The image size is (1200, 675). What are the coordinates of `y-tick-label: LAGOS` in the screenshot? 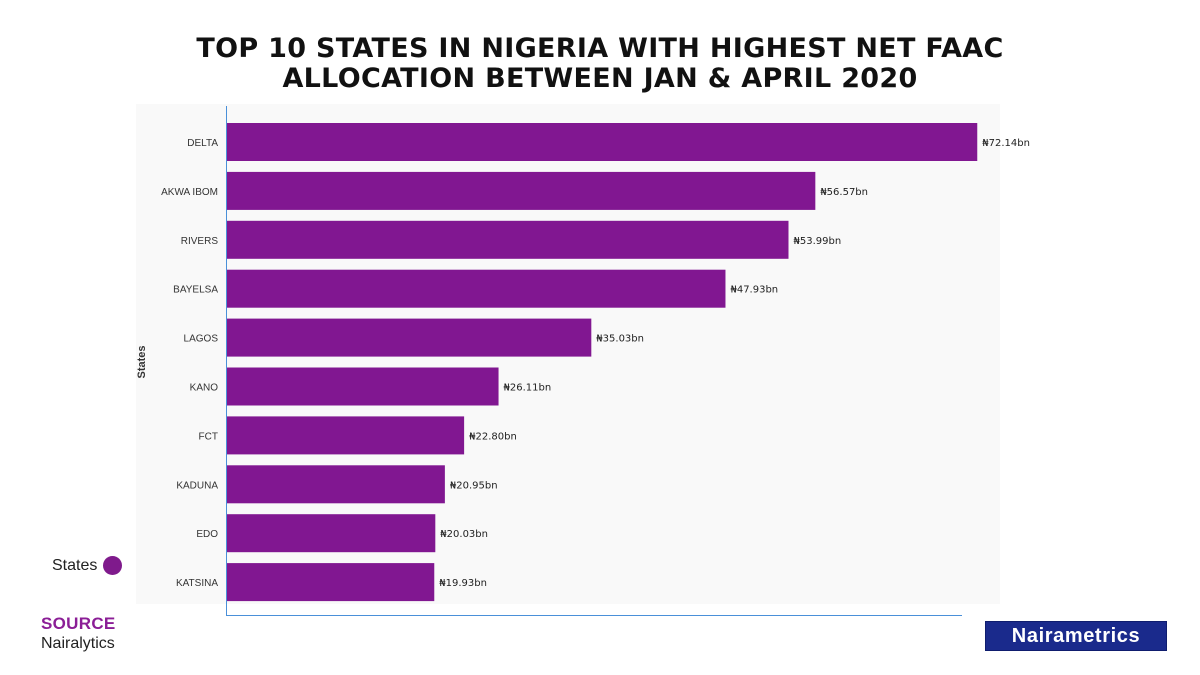 It's located at (201, 339).